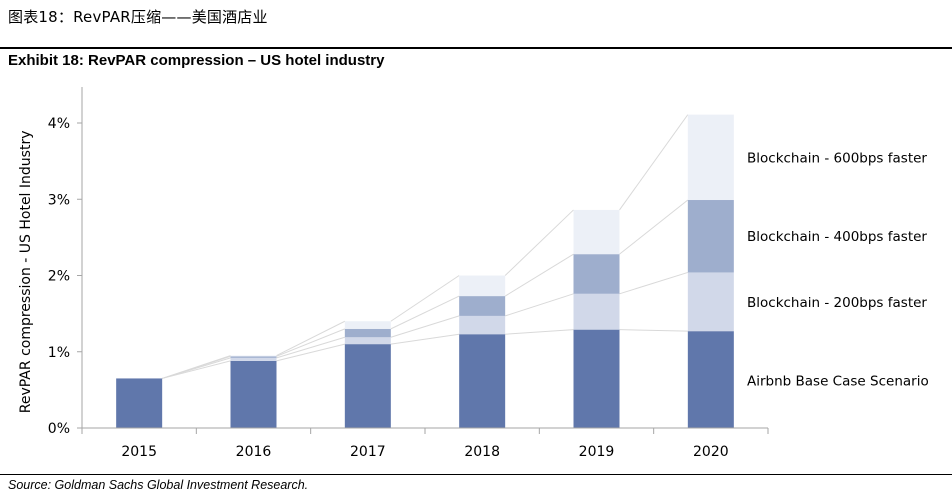  Describe the element at coordinates (59, 353) in the screenshot. I see `y-tick-label: 1%` at that location.